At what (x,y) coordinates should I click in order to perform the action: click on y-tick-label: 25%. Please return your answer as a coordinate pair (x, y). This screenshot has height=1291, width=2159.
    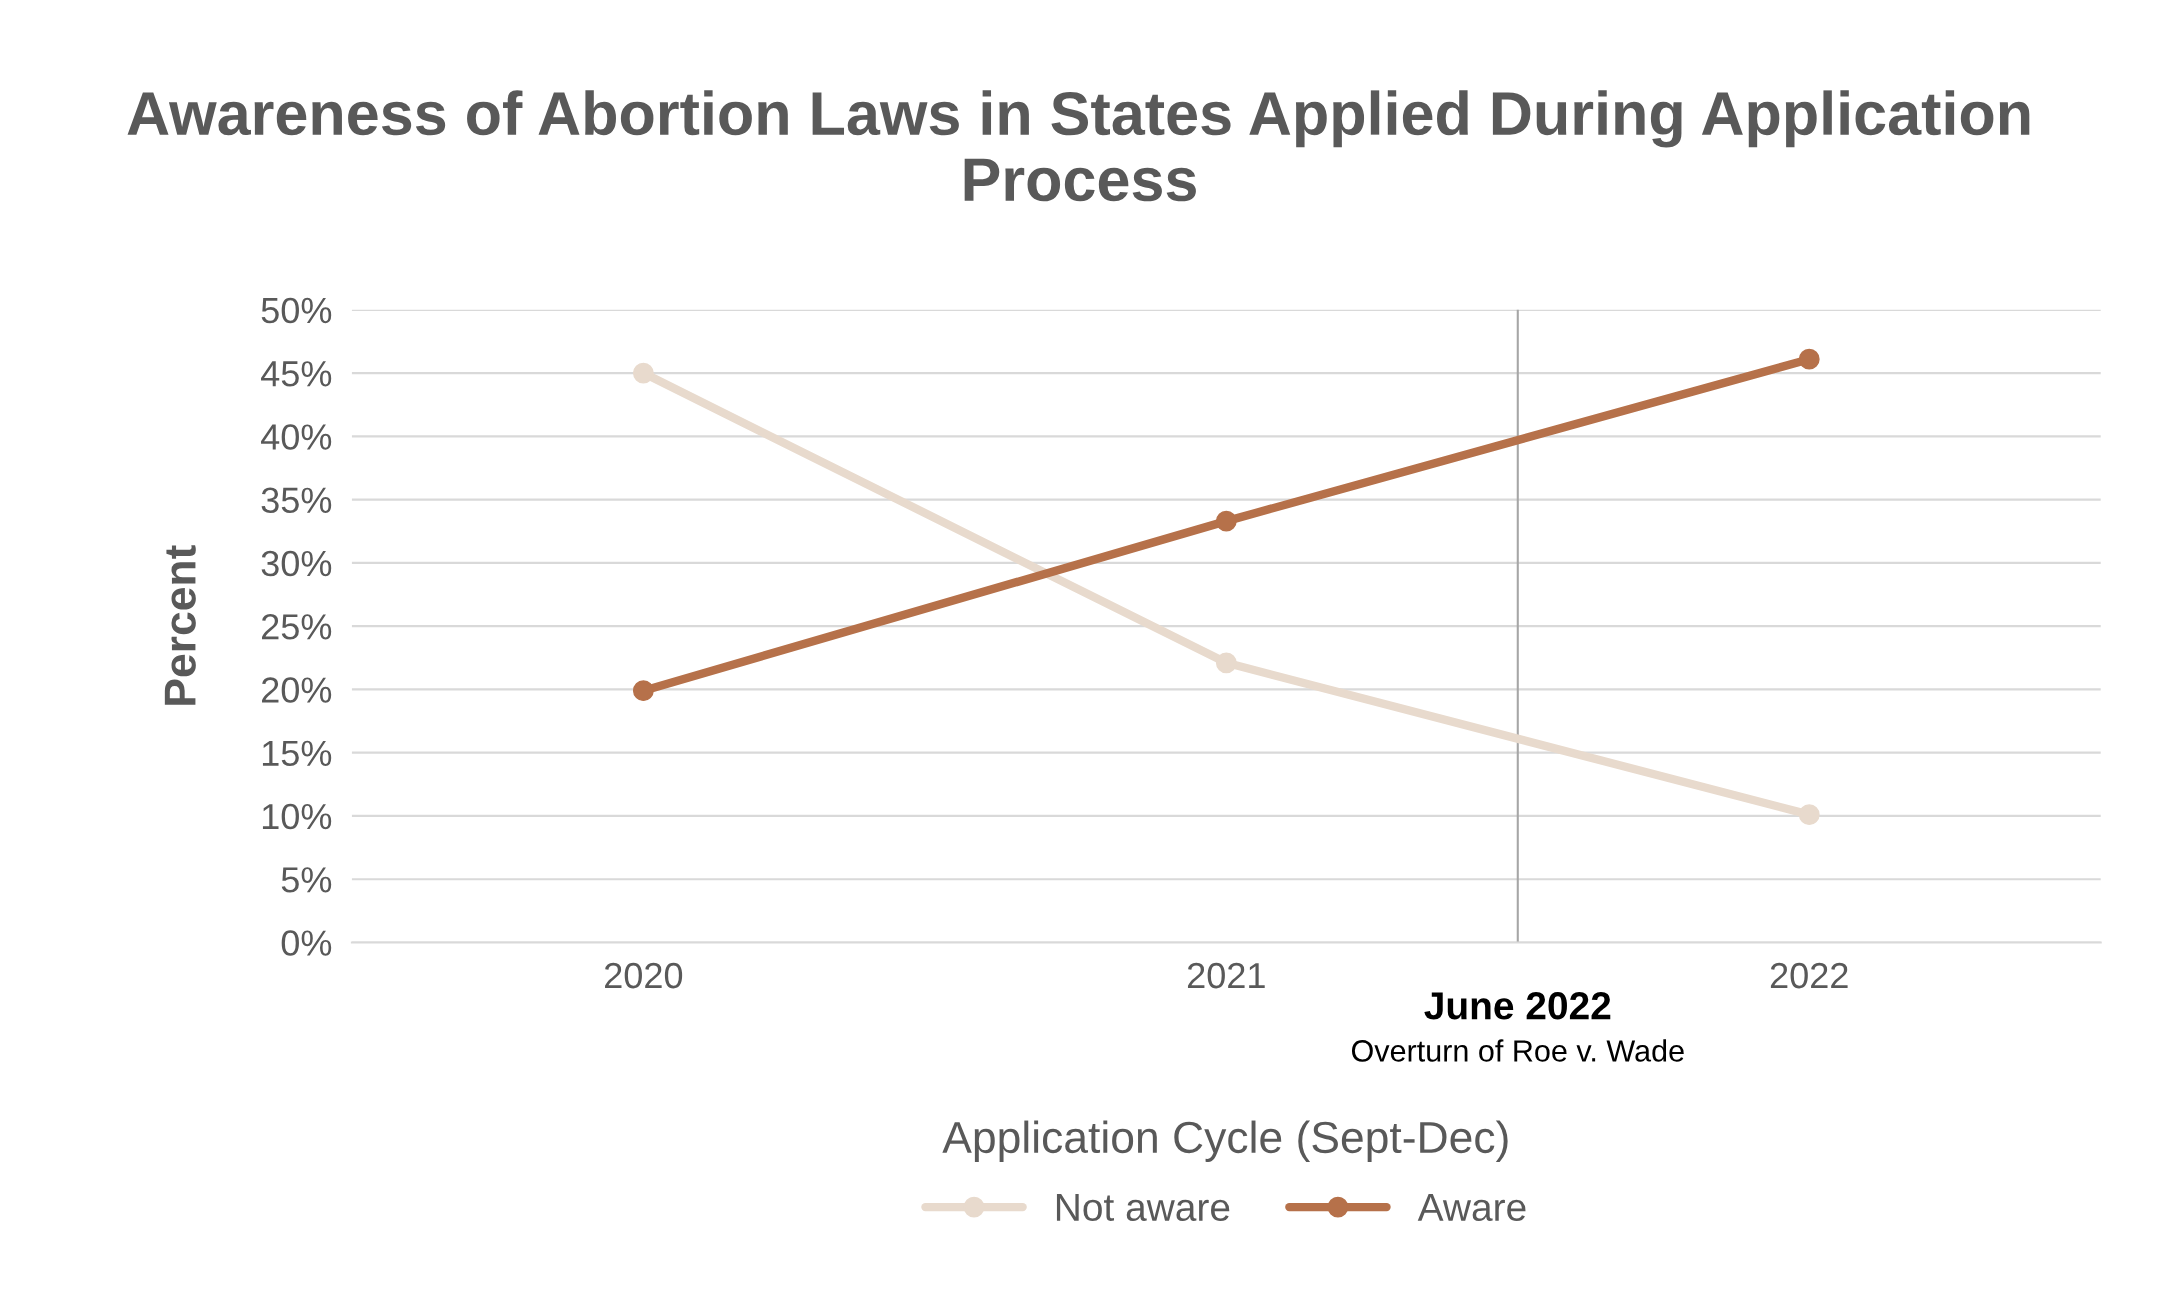
    Looking at the image, I should click on (297, 627).